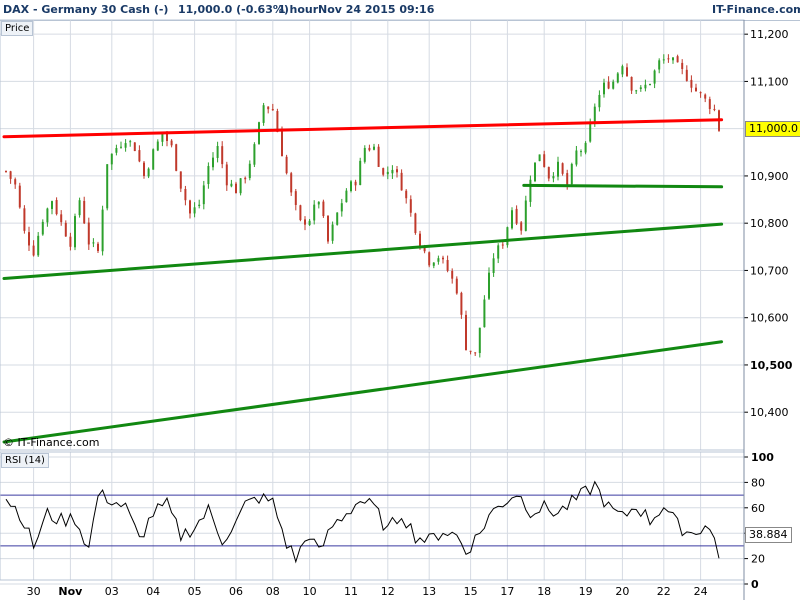 This screenshot has height=600, width=800. Describe the element at coordinates (429, 591) in the screenshot. I see `time-tick-label: 13` at that location.